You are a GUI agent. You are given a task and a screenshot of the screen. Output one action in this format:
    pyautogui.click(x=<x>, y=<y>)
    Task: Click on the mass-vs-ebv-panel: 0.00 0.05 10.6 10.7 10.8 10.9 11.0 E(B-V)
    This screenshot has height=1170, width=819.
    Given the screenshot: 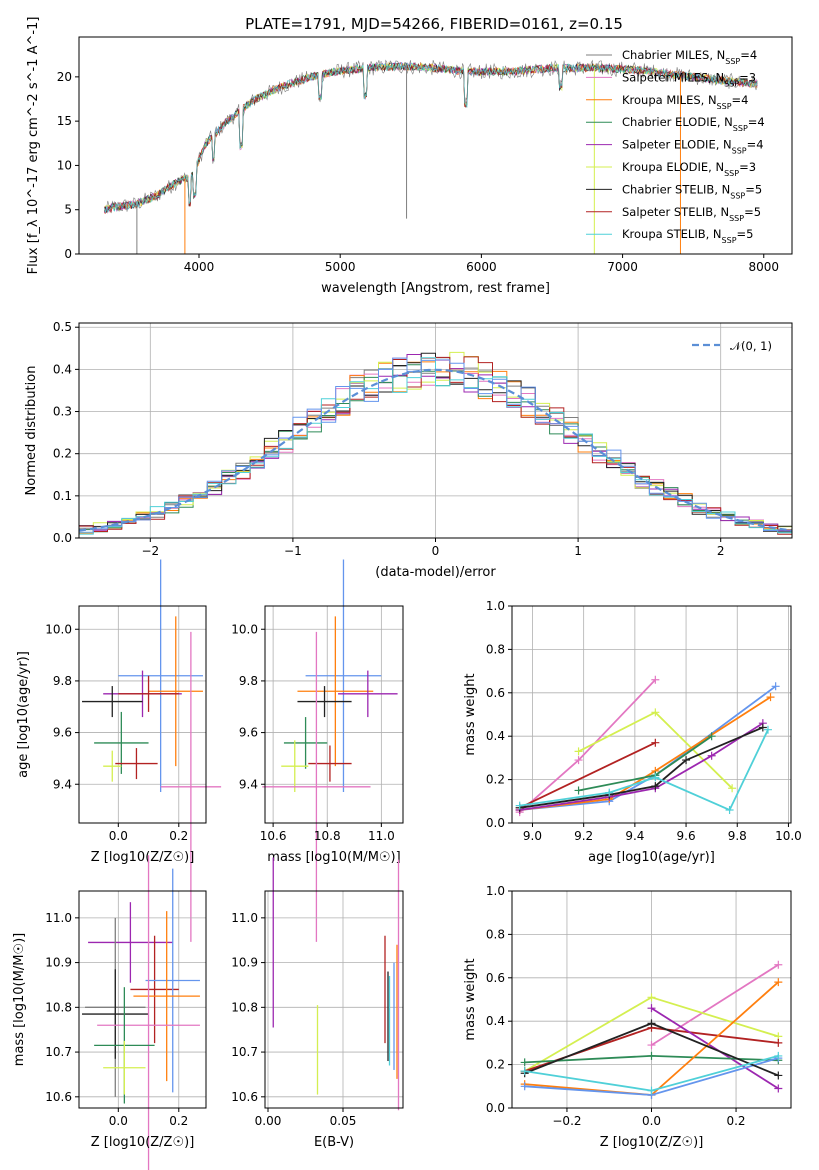 What is the action you would take?
    pyautogui.click(x=317, y=1003)
    